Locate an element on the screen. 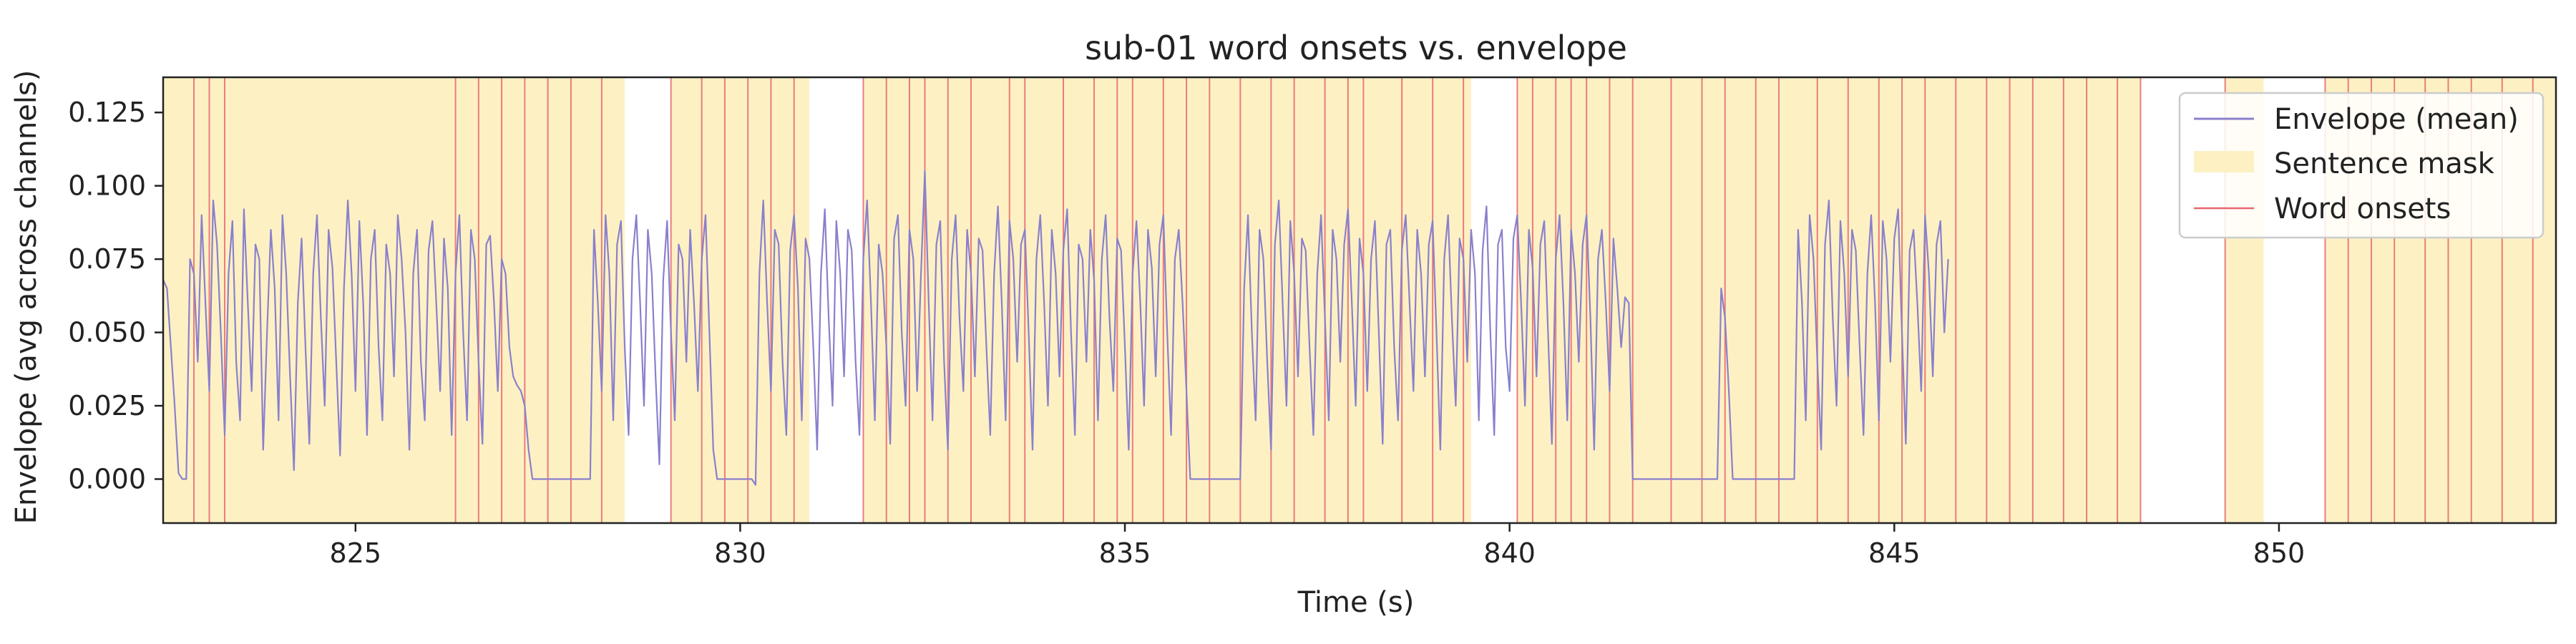 Image resolution: width=2576 pixels, height=644 pixels. y-tick-label-3: 0.075 is located at coordinates (107, 259).